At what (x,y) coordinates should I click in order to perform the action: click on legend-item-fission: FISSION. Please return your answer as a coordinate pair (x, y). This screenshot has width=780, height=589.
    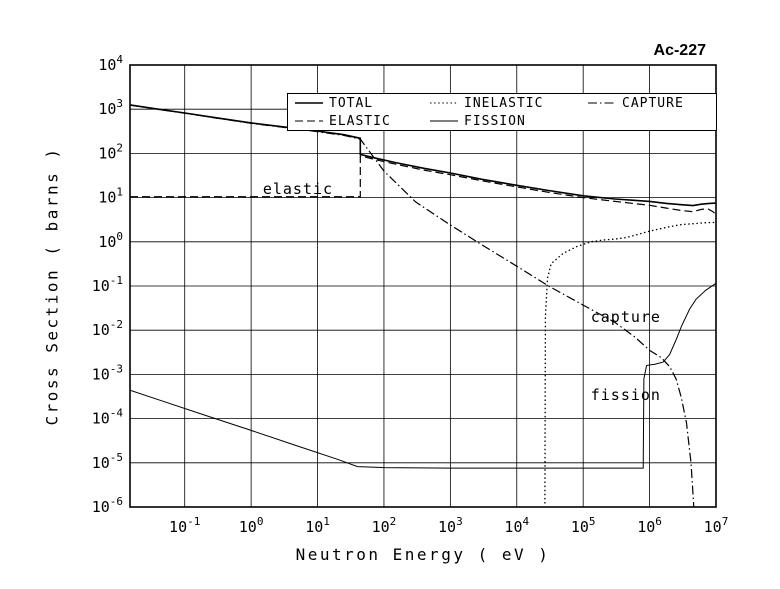
    Looking at the image, I should click on (508, 121).